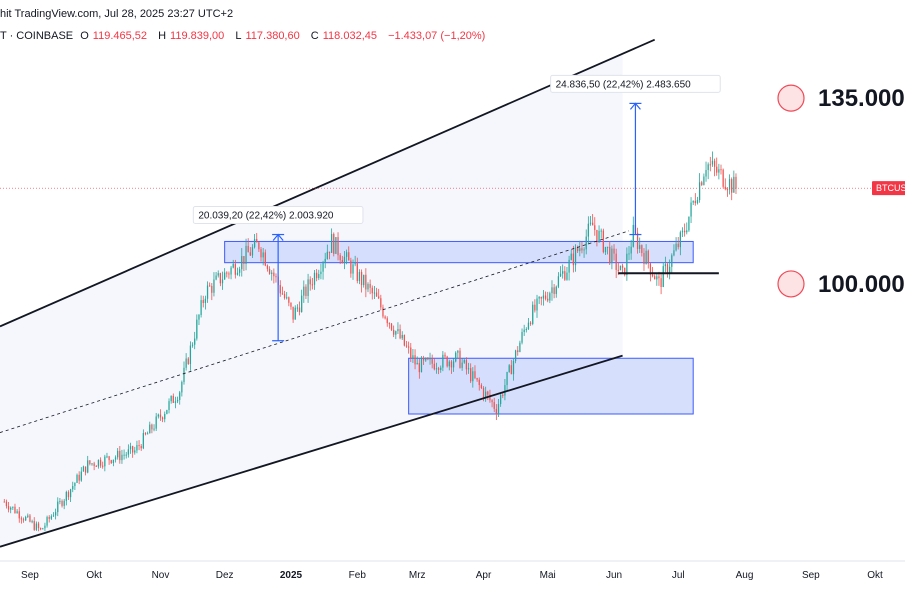 This screenshot has height=613, width=905. What do you see at coordinates (484, 575) in the screenshot?
I see `x-tick-label-8: Apr` at bounding box center [484, 575].